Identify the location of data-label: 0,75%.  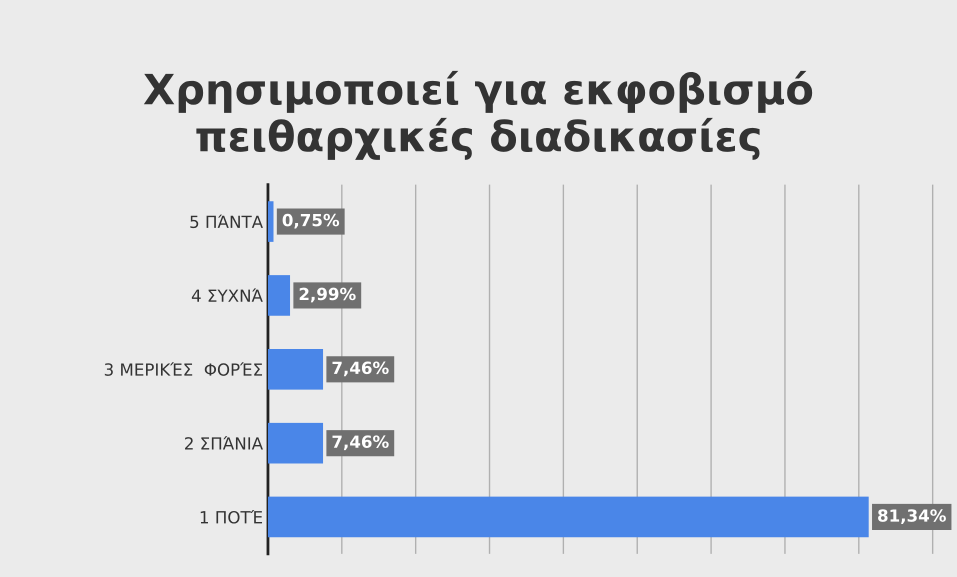
(311, 221).